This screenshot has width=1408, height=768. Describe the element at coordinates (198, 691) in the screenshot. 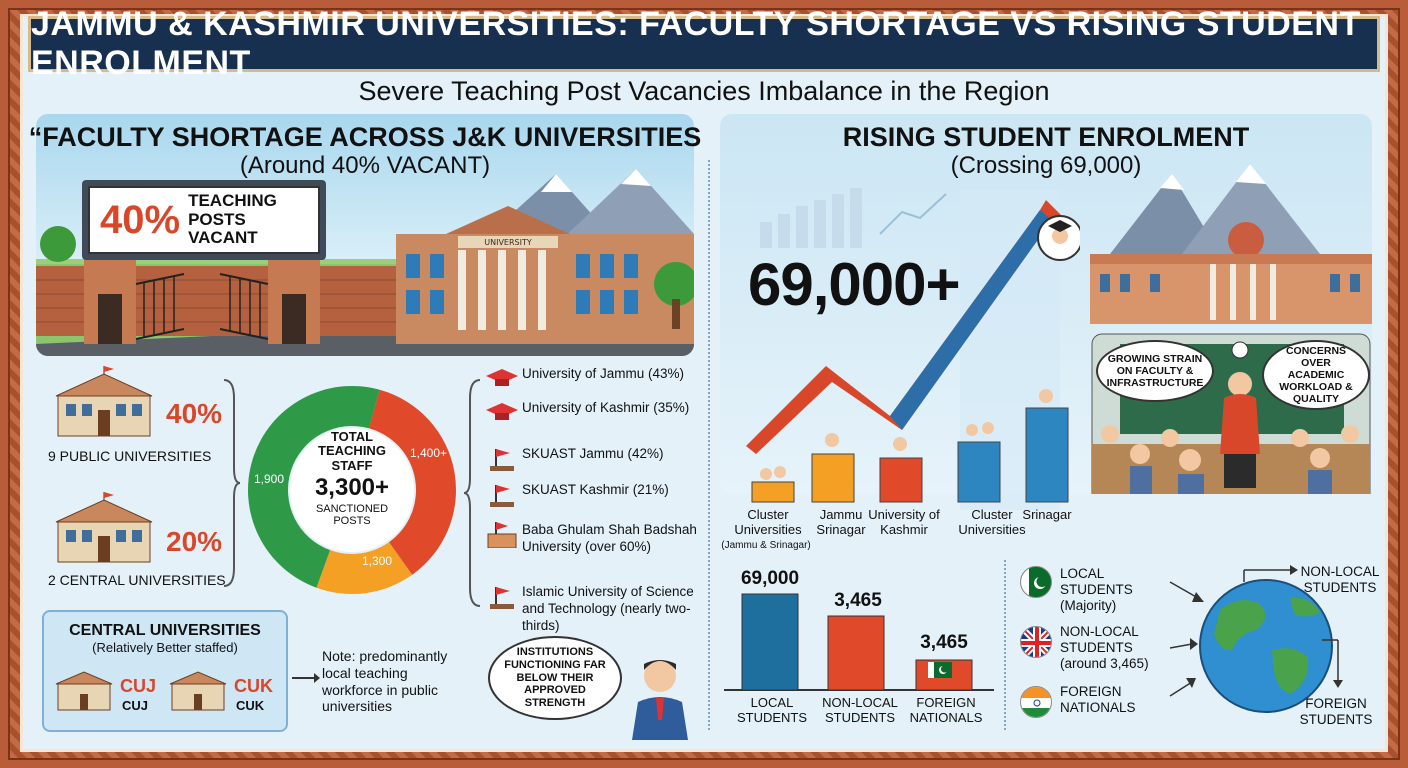

I see `cuk-building-icon` at that location.